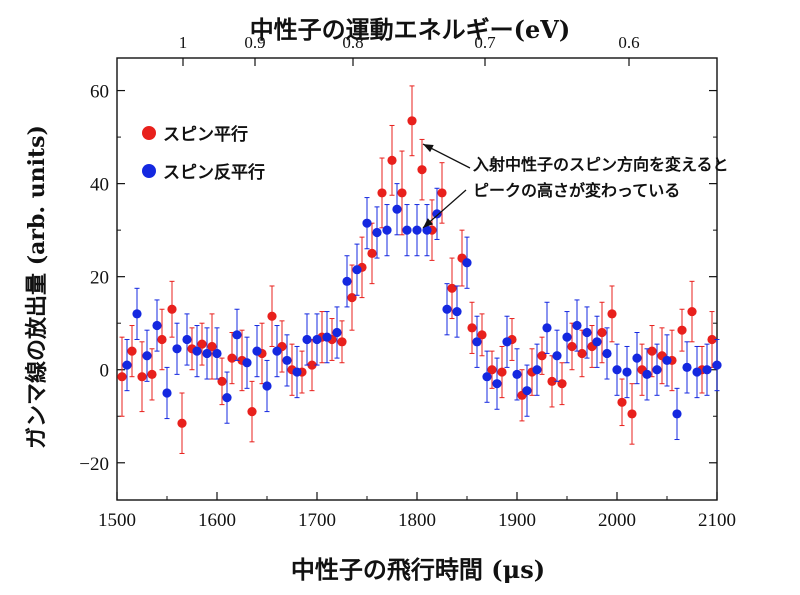 Image resolution: width=800 pixels, height=595 pixels. Describe the element at coordinates (217, 520) in the screenshot. I see `x-tick-label: 1600` at that location.